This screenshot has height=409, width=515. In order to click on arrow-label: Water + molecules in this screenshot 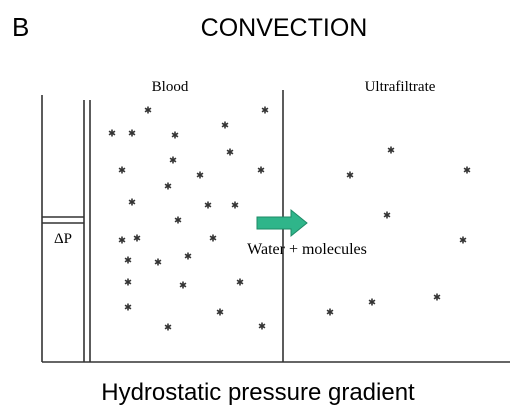, I will do `click(307, 249)`.